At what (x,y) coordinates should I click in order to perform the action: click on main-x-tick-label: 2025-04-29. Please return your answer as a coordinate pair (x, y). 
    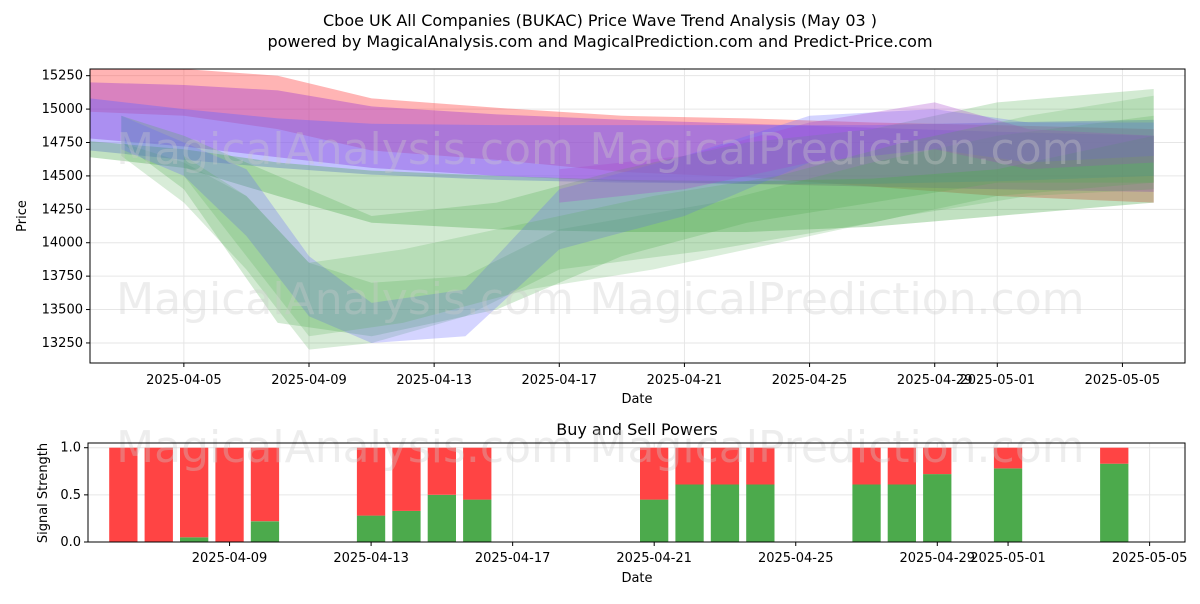
    Looking at the image, I should click on (935, 380).